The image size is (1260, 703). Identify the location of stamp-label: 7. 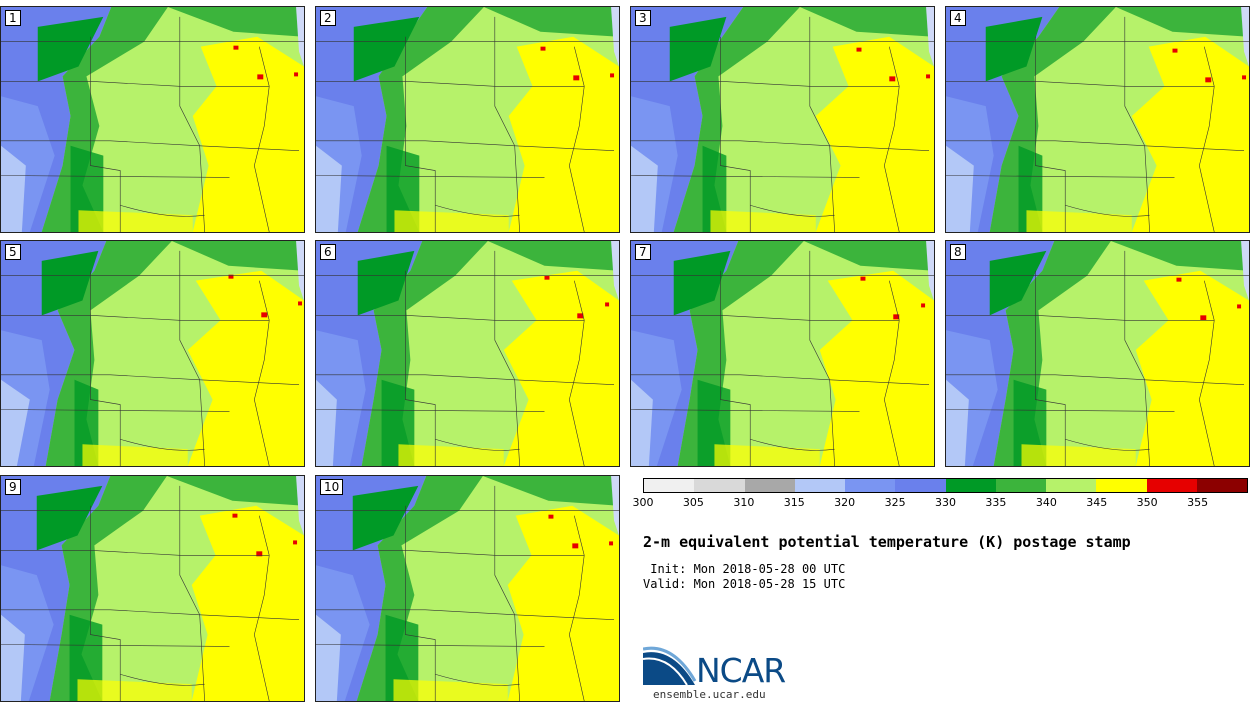
(643, 252).